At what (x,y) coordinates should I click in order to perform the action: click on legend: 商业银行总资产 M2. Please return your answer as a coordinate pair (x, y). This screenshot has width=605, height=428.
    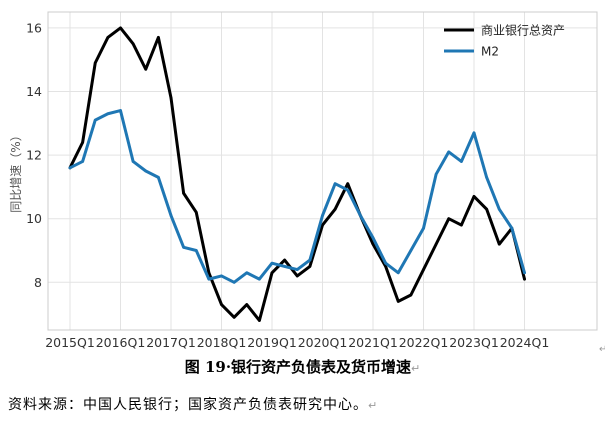
    Looking at the image, I should click on (504, 41).